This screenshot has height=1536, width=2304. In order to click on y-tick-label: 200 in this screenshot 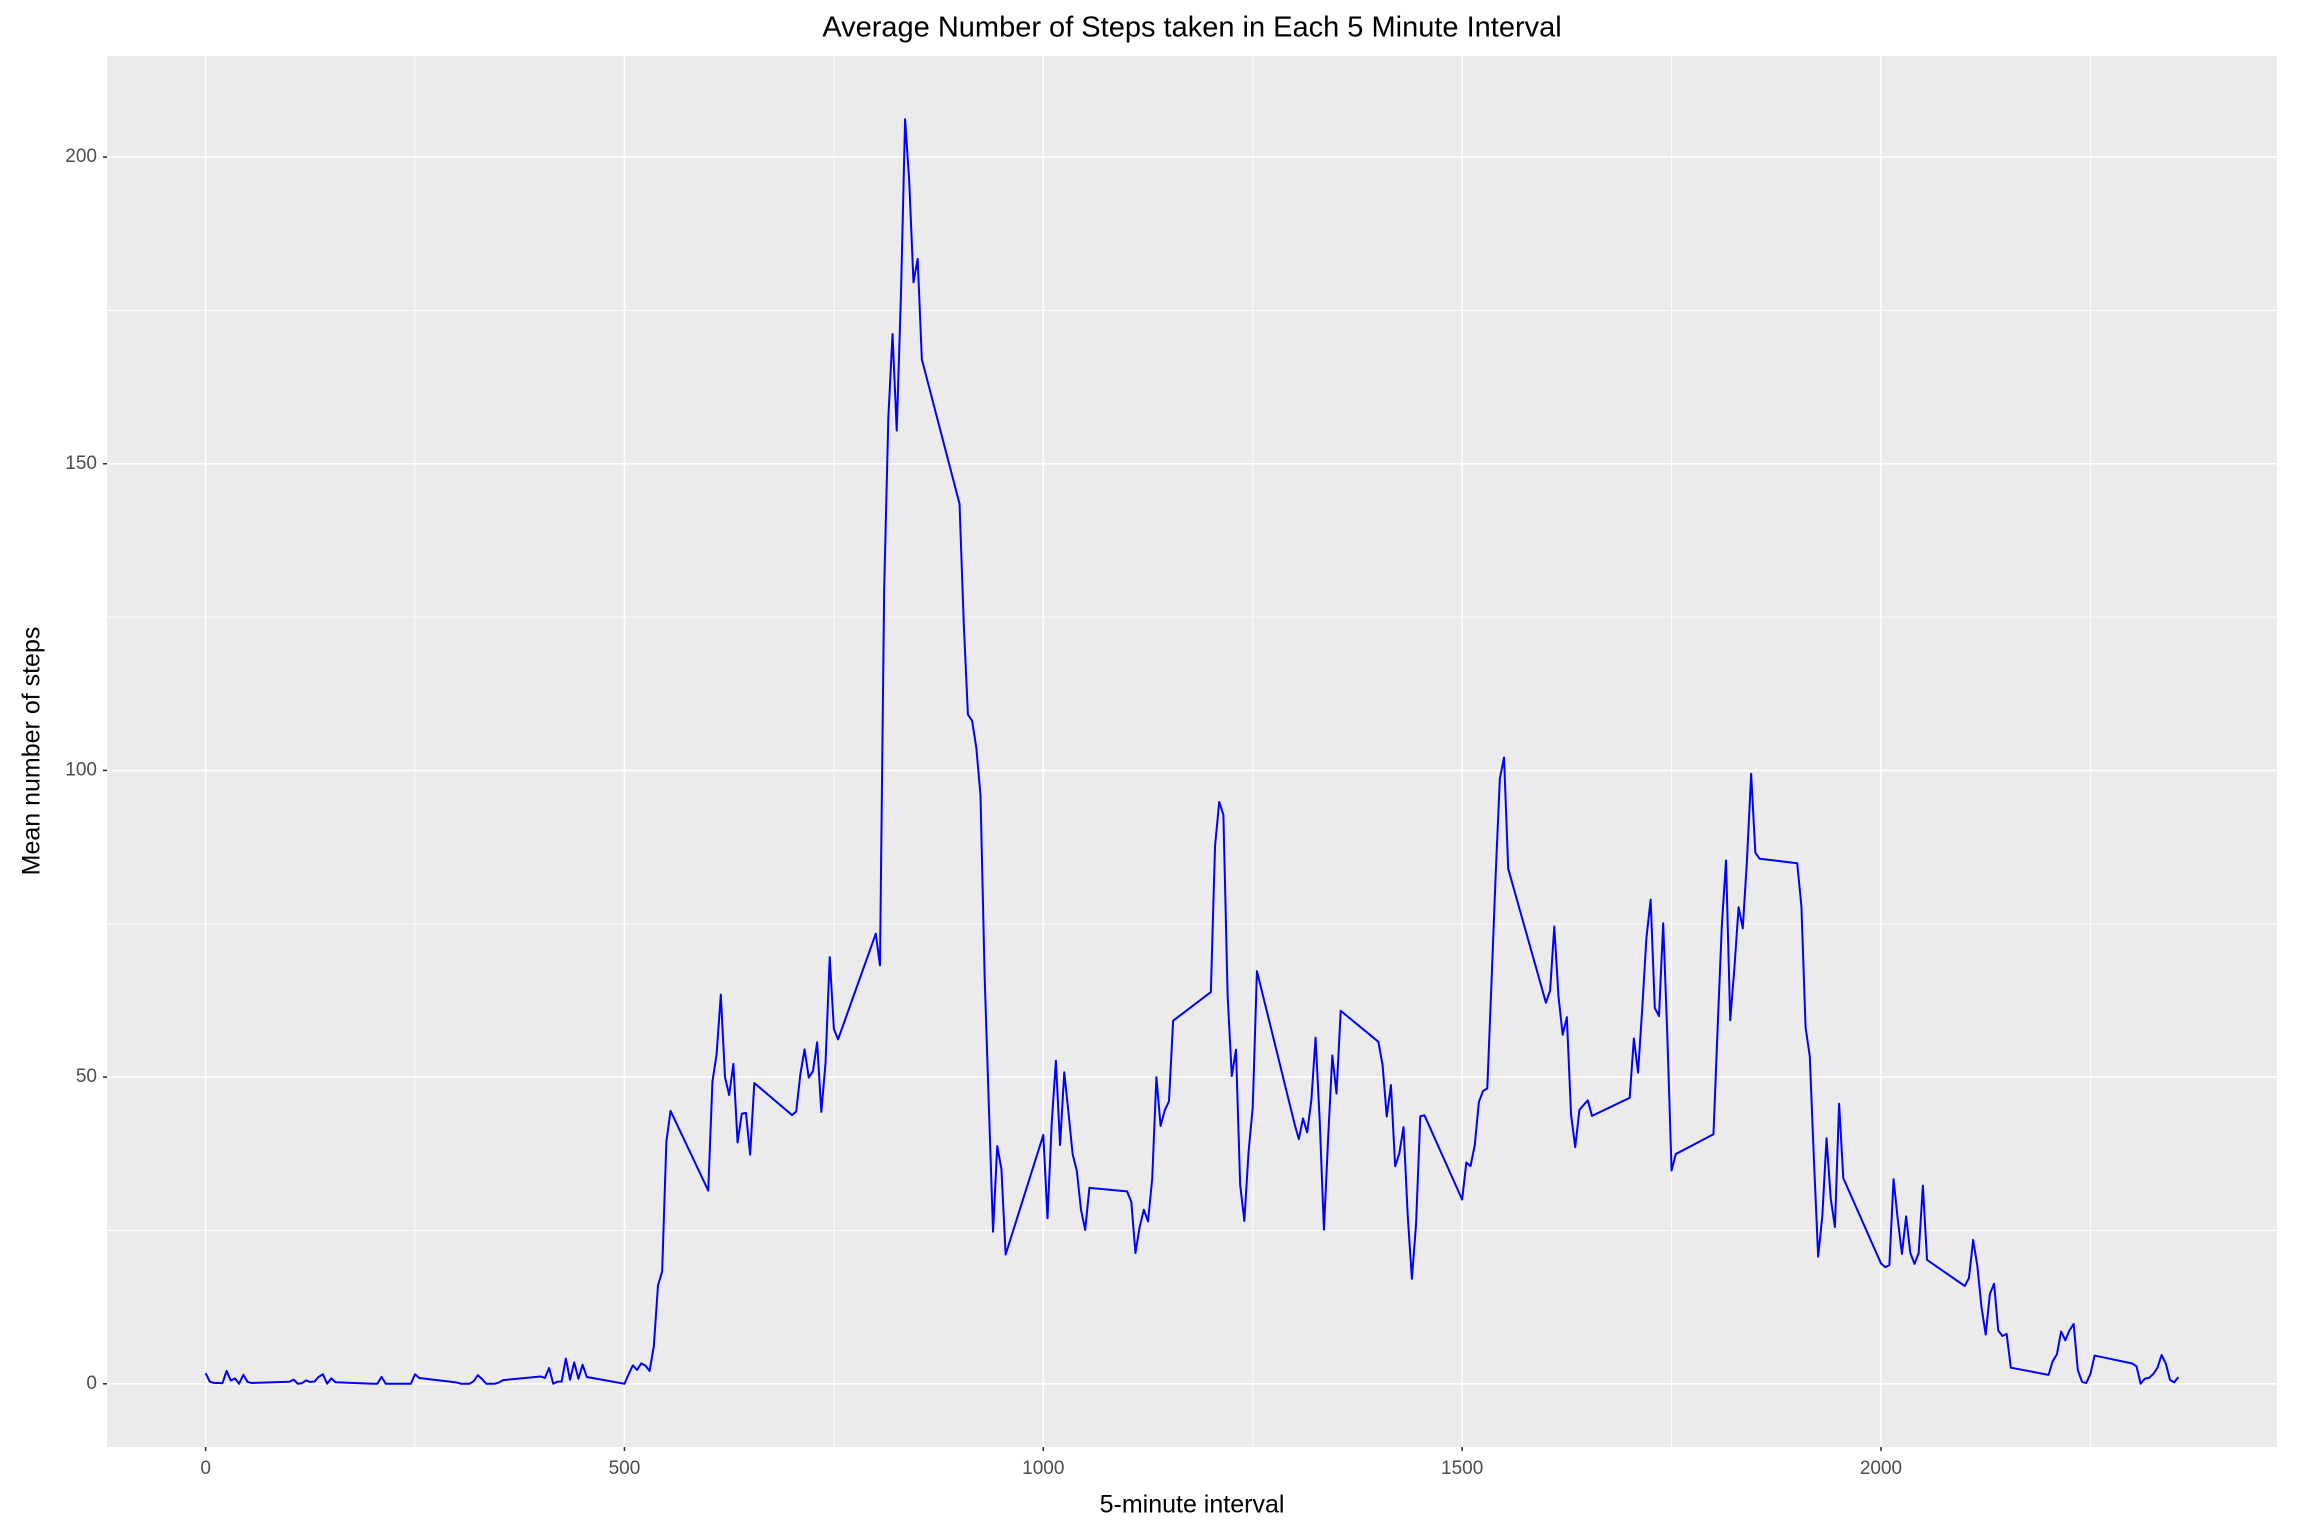, I will do `click(81, 156)`.